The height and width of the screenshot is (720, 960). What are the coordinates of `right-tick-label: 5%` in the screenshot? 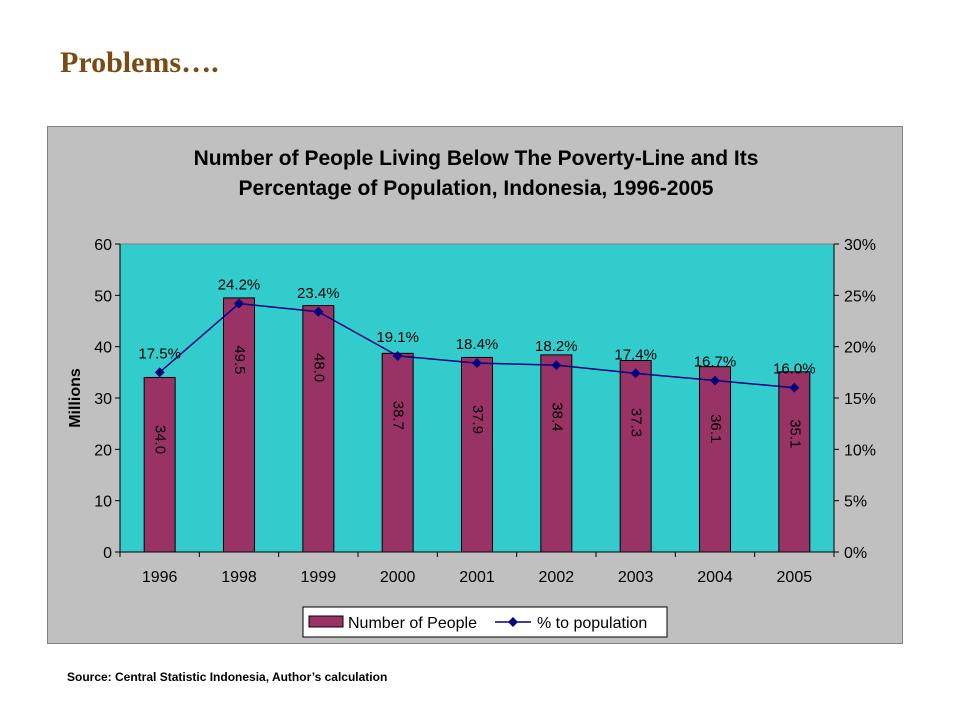 It's located at (855, 502).